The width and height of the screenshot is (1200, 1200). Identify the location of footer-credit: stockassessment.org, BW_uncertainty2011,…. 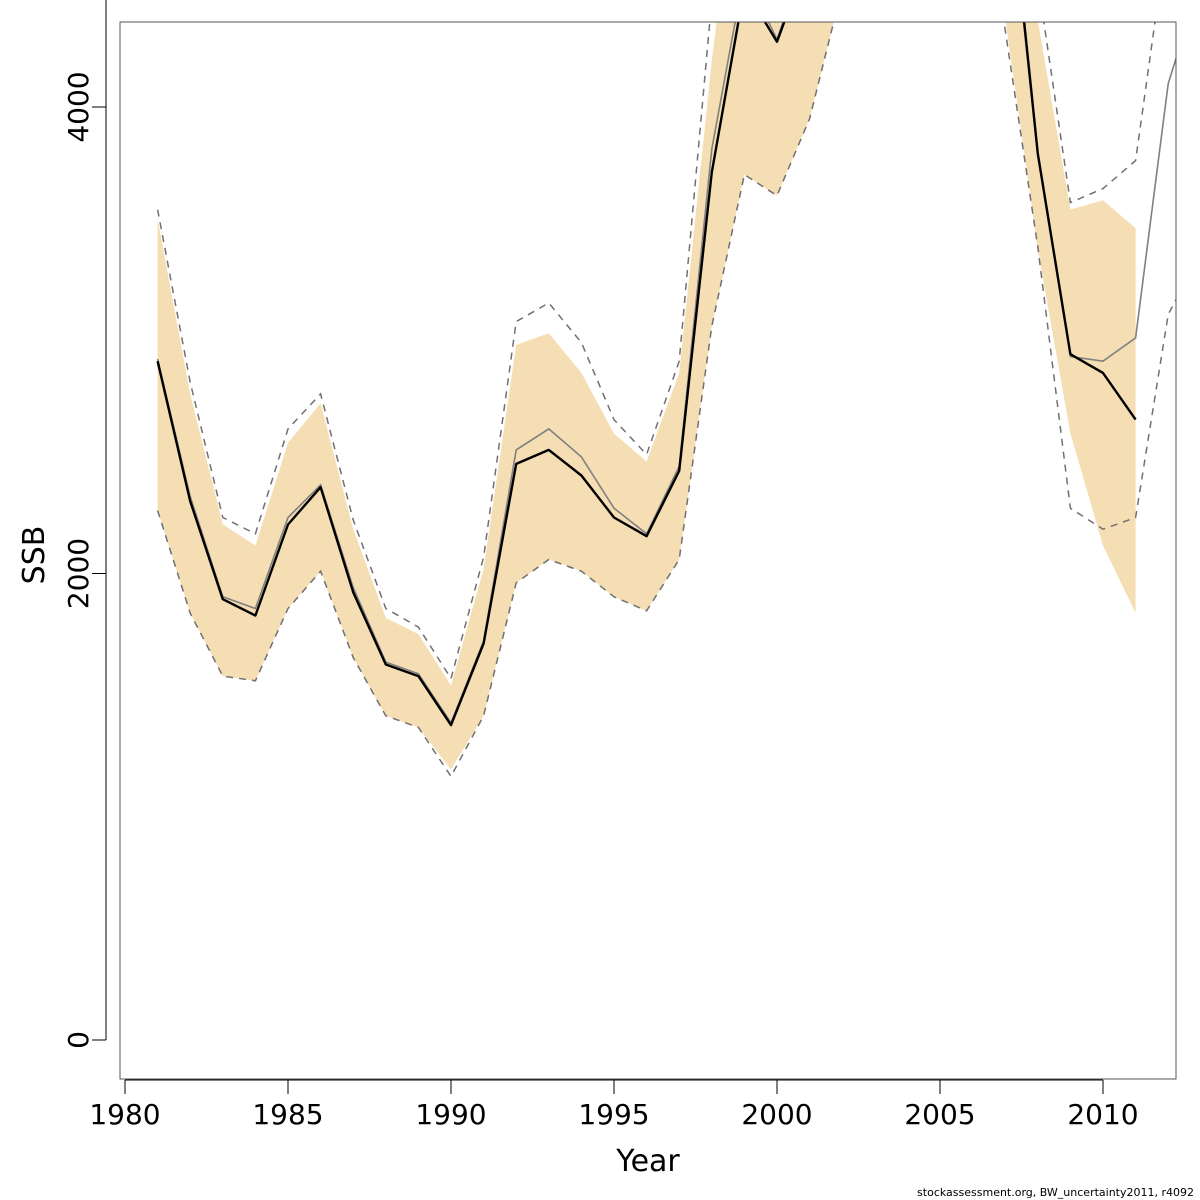
(1055, 1192).